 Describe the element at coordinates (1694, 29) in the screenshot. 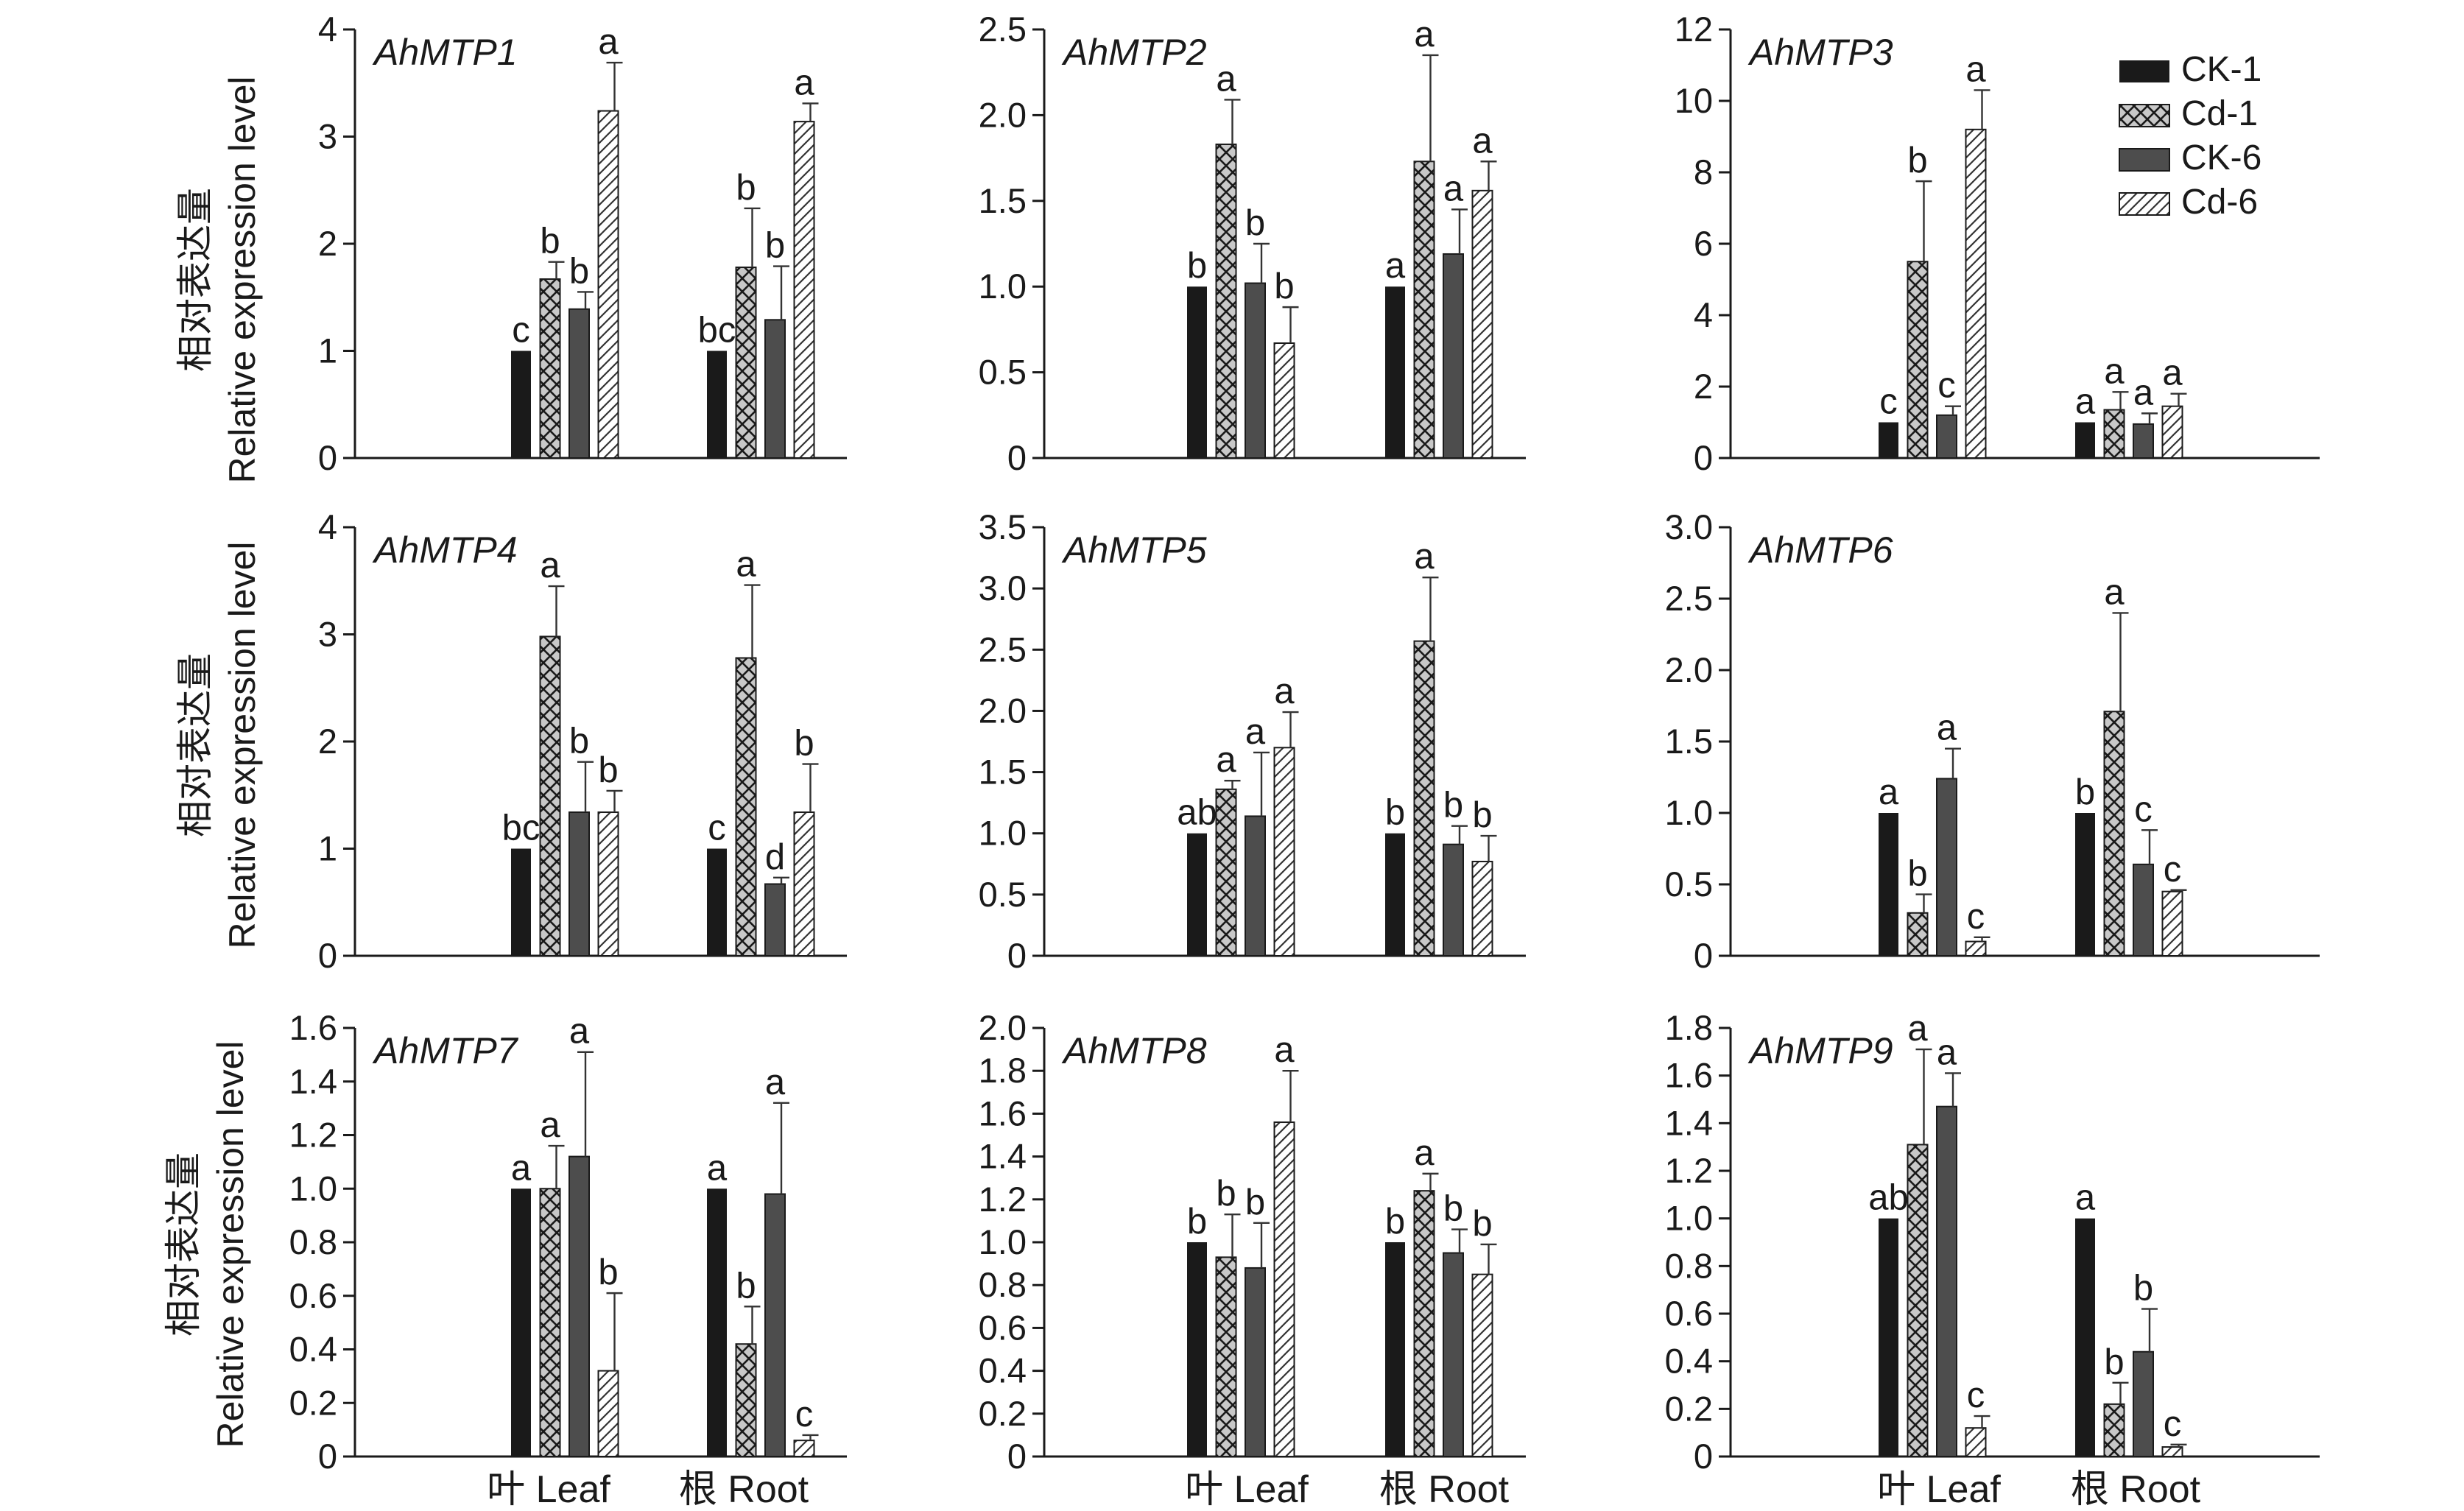

I see `y-tick-label: 12` at that location.